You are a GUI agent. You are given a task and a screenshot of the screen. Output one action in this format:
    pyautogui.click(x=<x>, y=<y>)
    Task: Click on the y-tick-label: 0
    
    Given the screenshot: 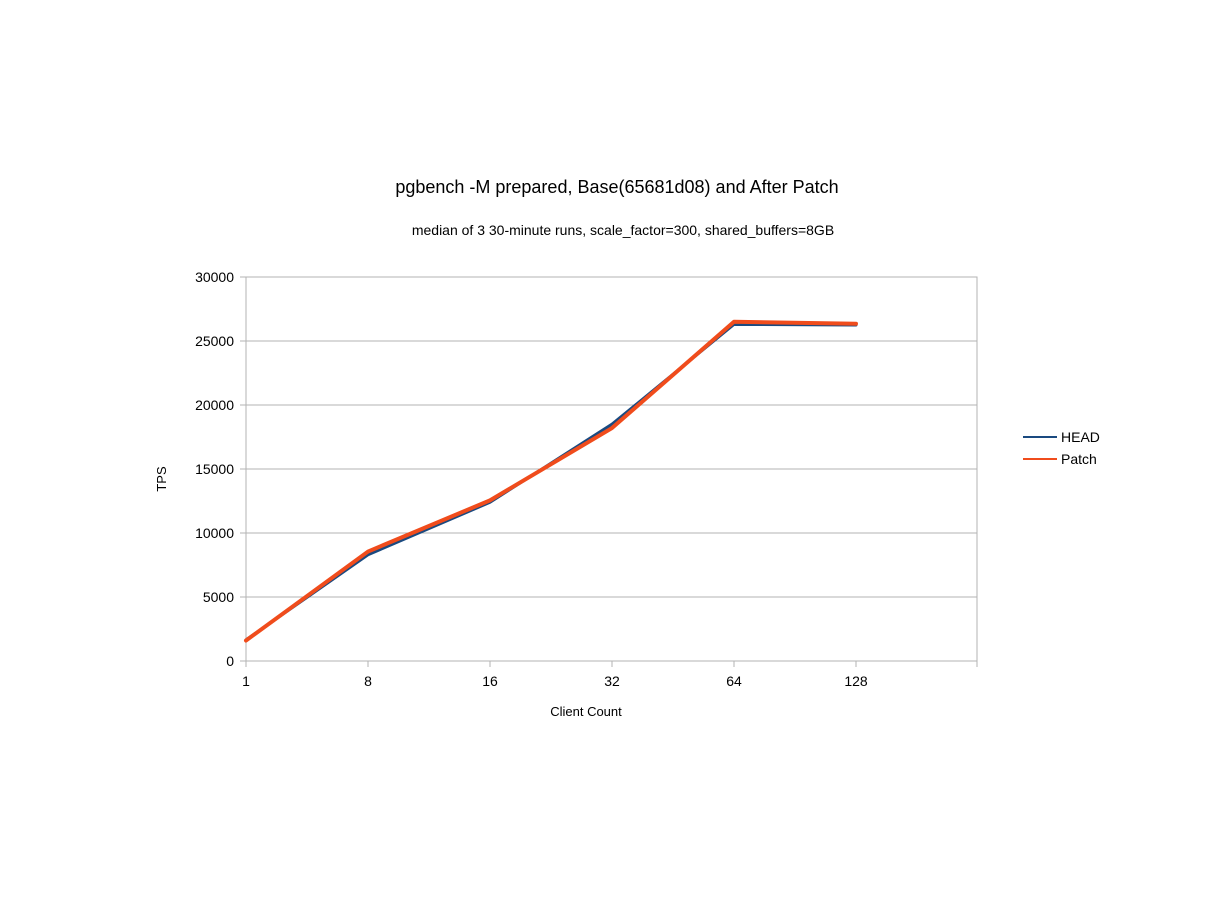 What is the action you would take?
    pyautogui.click(x=230, y=661)
    